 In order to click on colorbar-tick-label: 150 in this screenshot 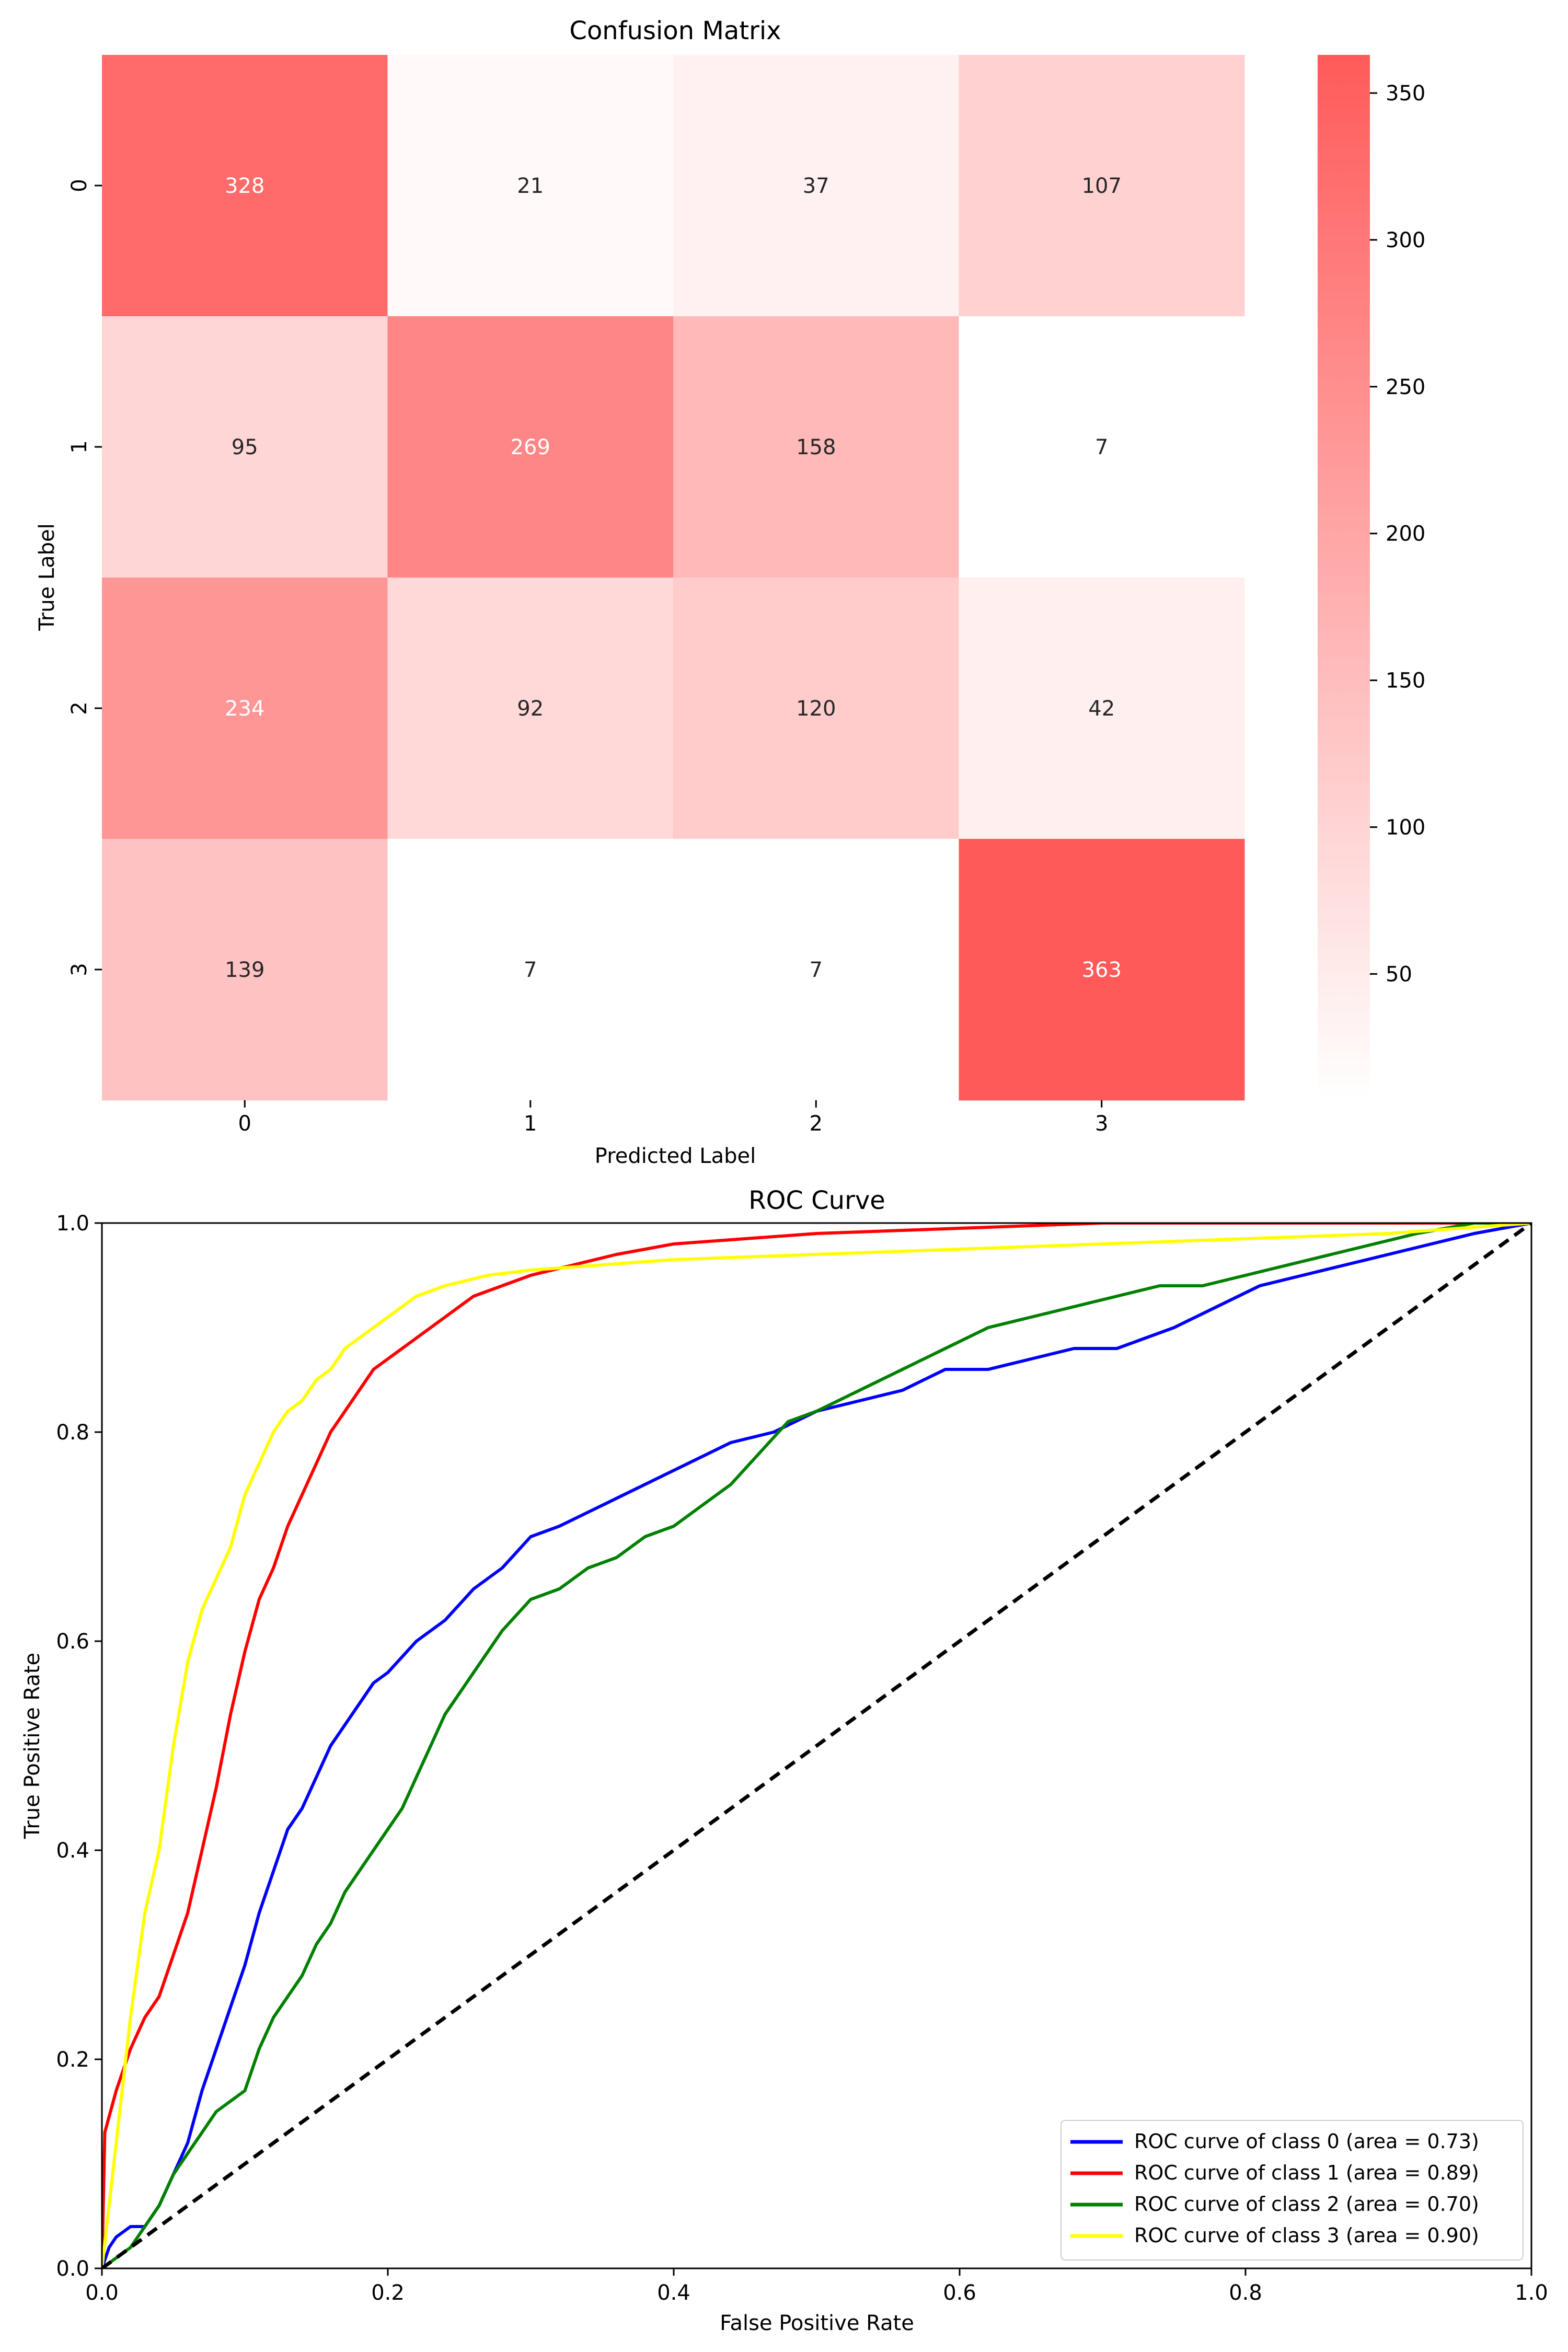, I will do `click(1405, 681)`.